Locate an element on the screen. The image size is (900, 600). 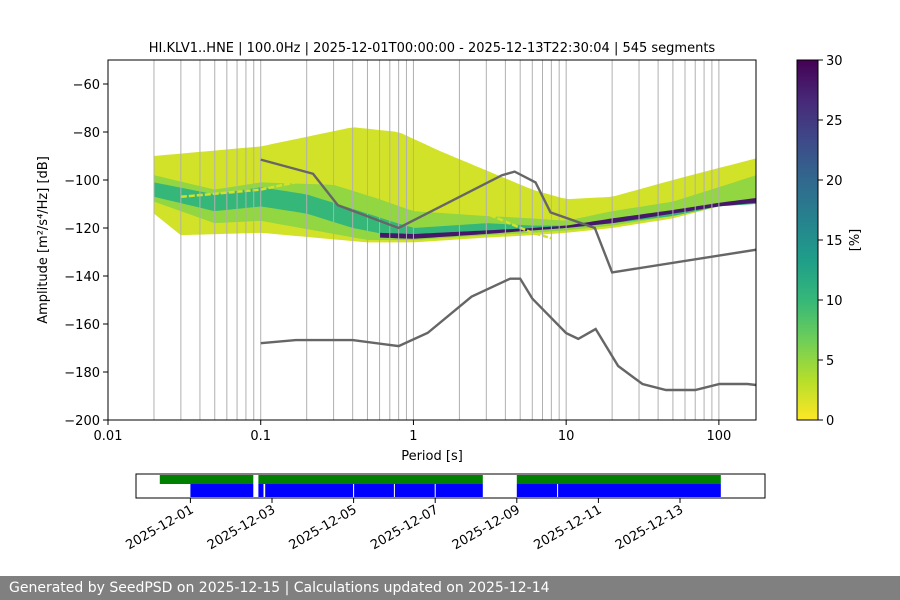
x-tick-label-2: 1 is located at coordinates (413, 436).